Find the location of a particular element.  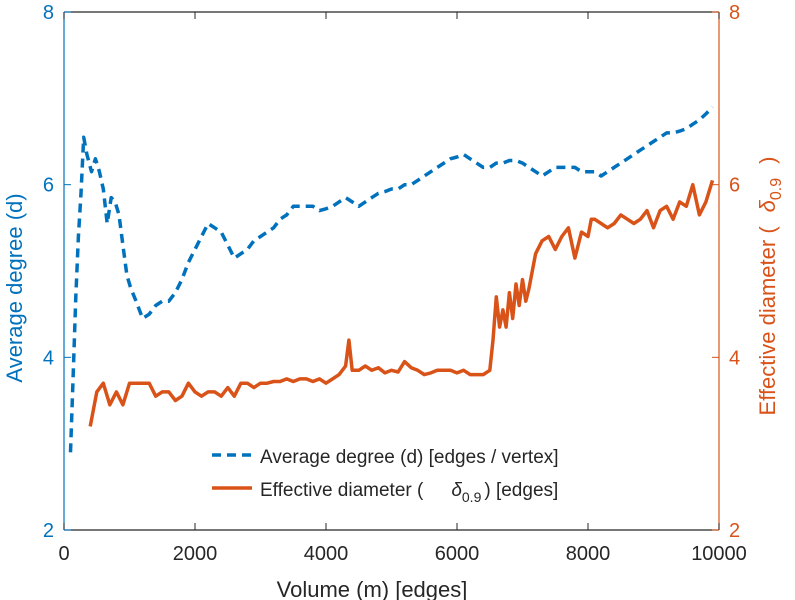

right-y-tick-label: 8 is located at coordinates (734, 13).